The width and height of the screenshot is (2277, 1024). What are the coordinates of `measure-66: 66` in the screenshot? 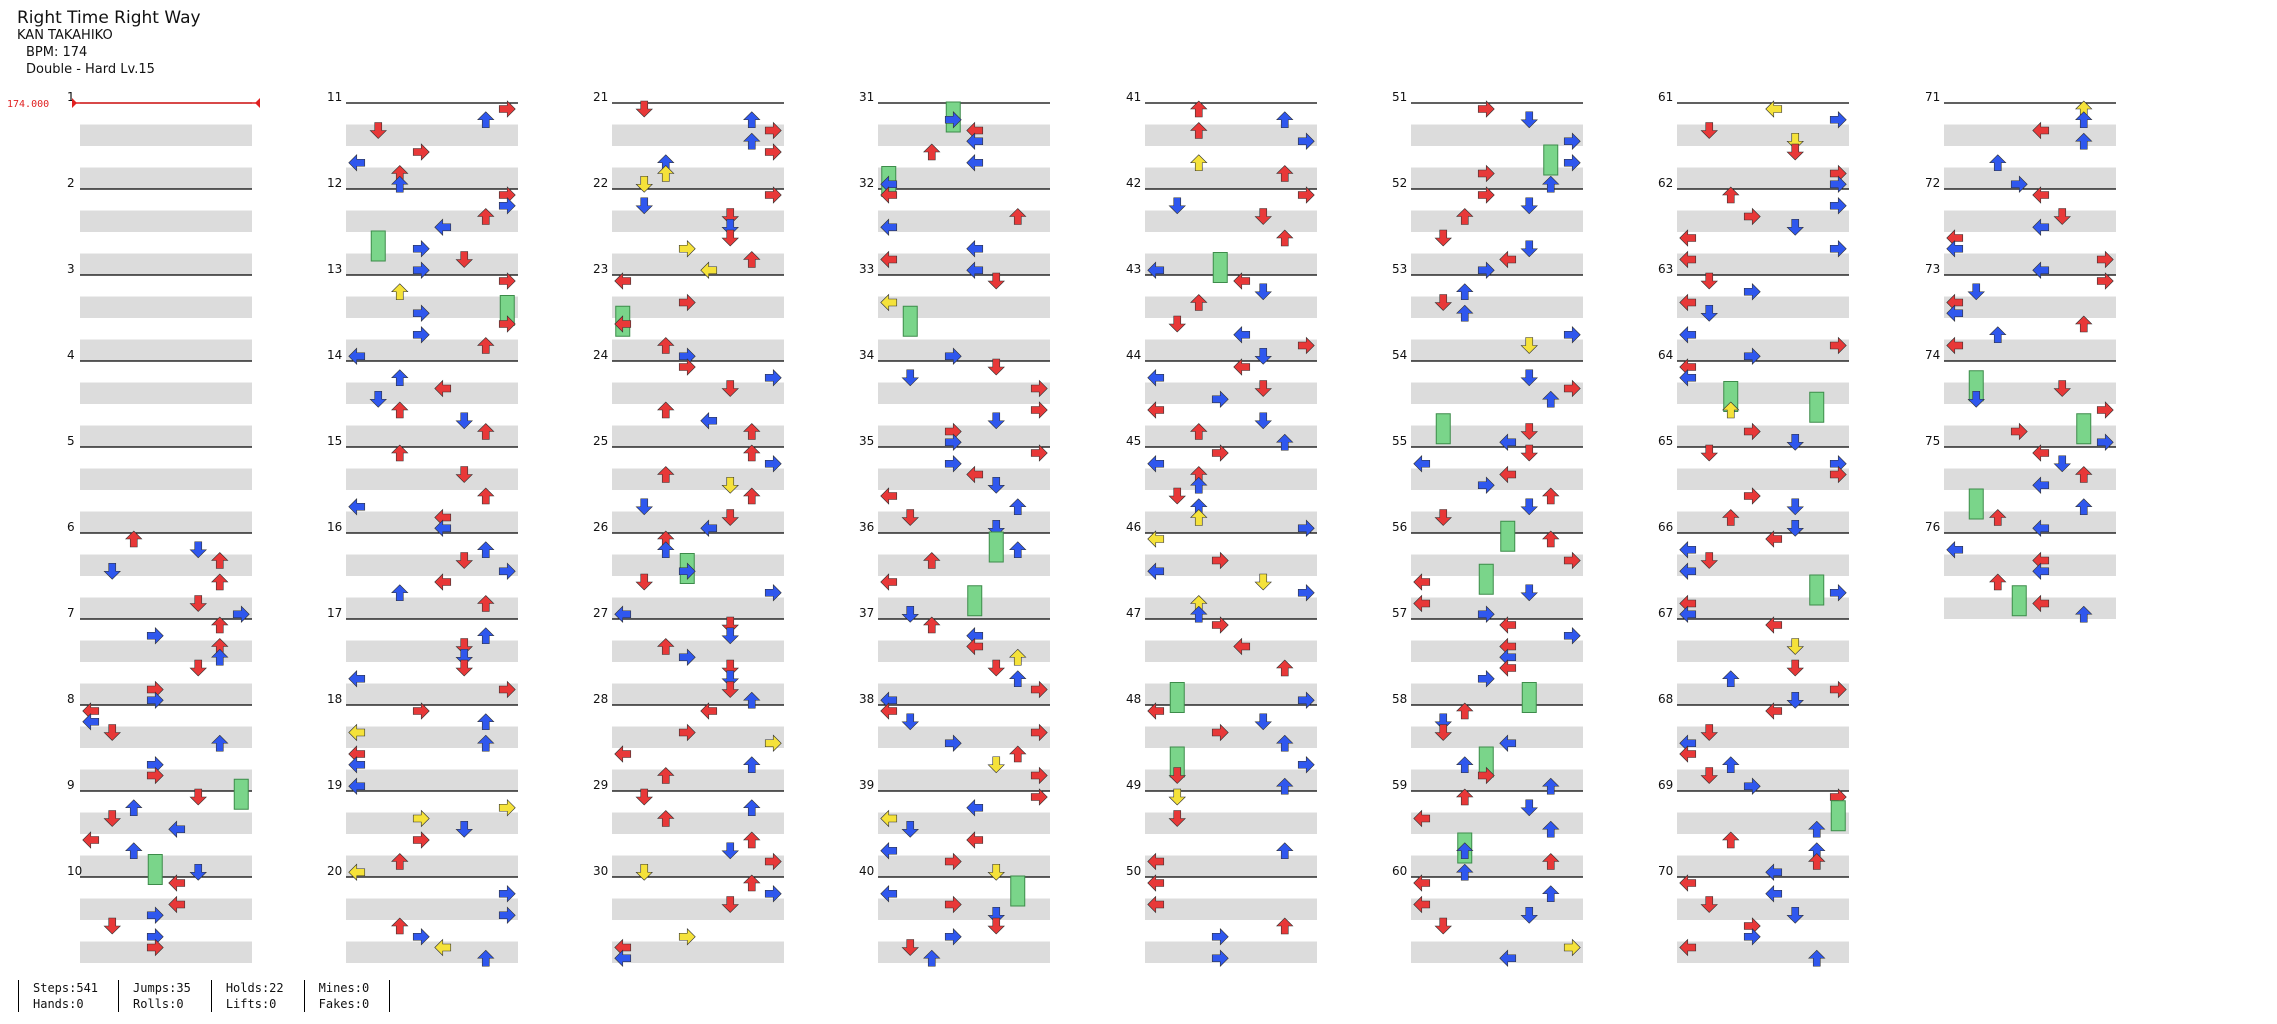 It's located at (1753, 569).